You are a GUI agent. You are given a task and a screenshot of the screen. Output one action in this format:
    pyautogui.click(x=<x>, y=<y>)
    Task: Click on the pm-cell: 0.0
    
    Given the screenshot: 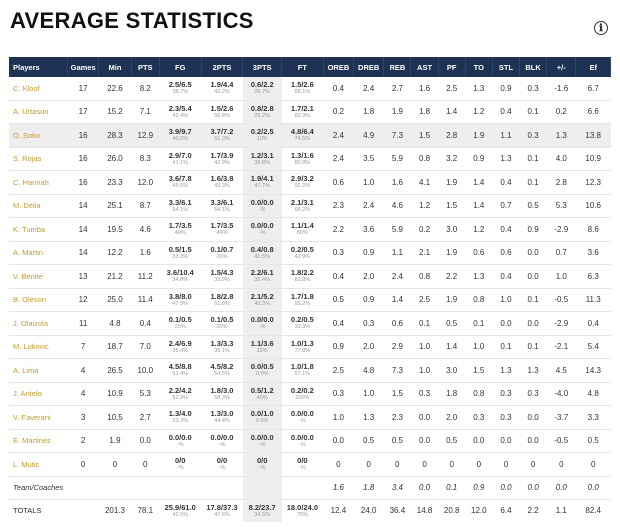 What is the action you would take?
    pyautogui.click(x=561, y=488)
    